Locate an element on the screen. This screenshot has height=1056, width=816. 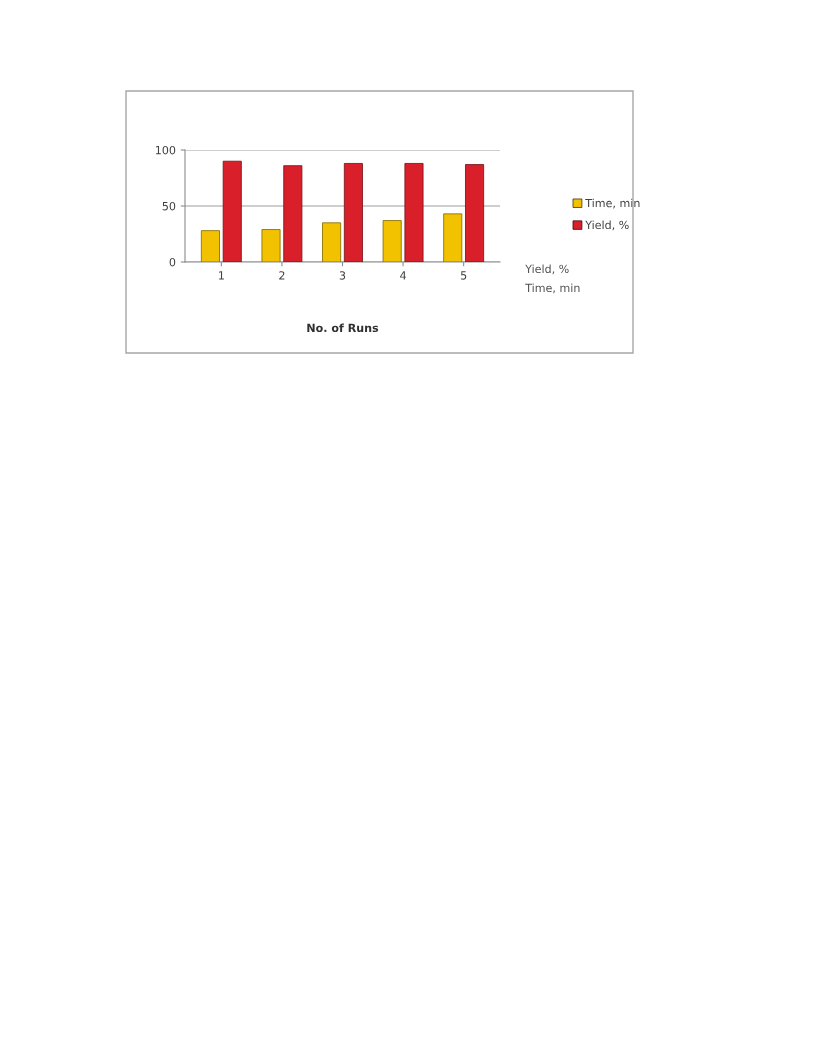
x-axis-title: No. of Runs is located at coordinates (343, 328).